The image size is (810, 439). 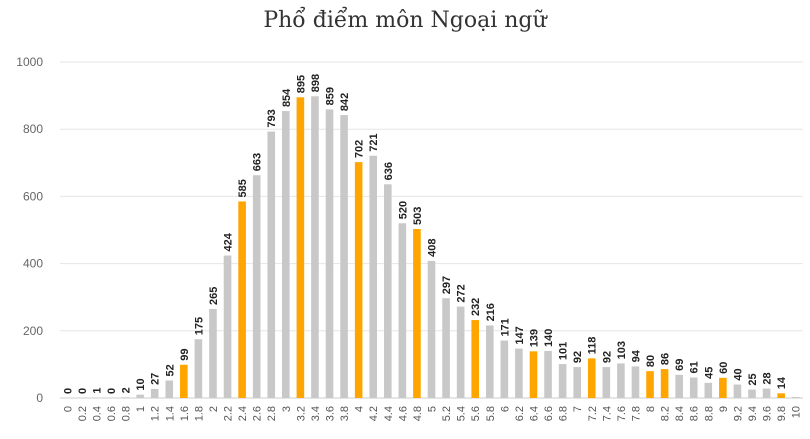 I want to click on x-tick-label: 7.8, so click(x=636, y=413).